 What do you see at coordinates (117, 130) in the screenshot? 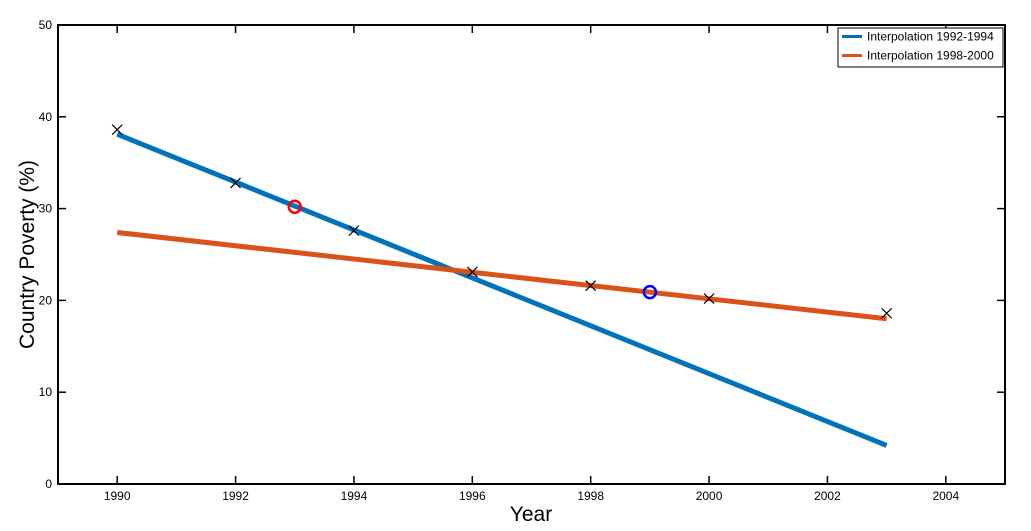
I see `data-point-1990` at bounding box center [117, 130].